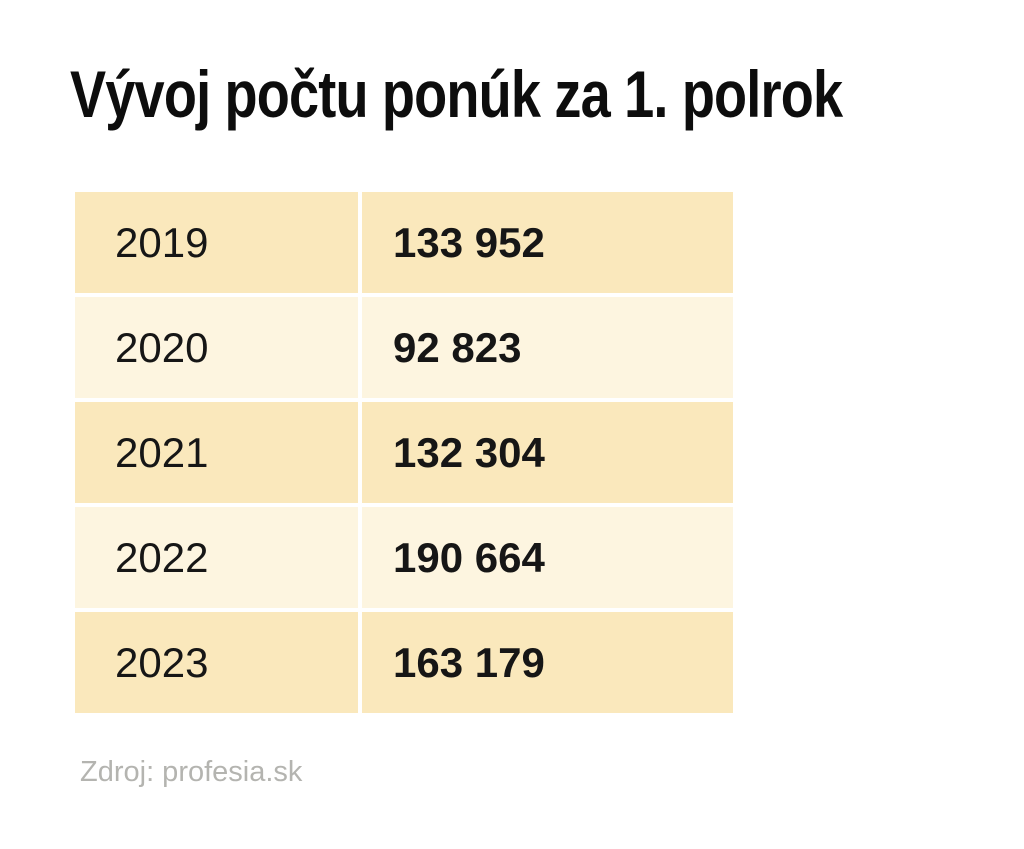 The image size is (1024, 849). What do you see at coordinates (547, 662) in the screenshot?
I see `value-cell: 163 179` at bounding box center [547, 662].